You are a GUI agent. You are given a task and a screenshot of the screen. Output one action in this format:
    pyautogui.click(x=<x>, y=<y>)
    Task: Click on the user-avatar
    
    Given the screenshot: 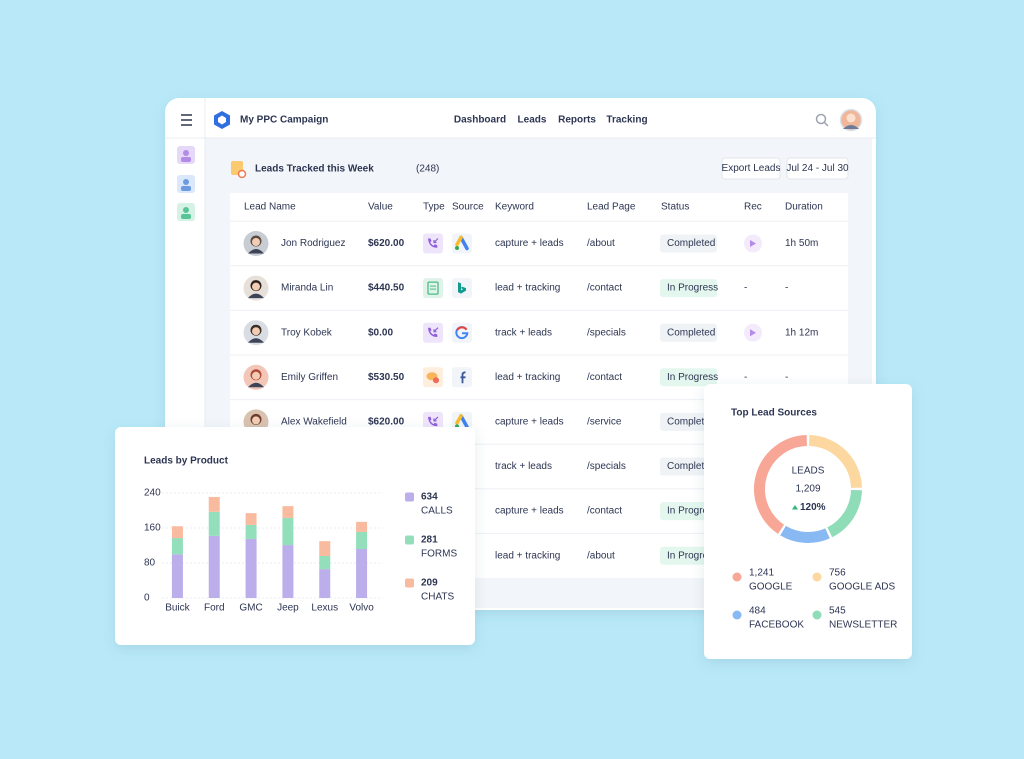 What is the action you would take?
    pyautogui.click(x=851, y=120)
    